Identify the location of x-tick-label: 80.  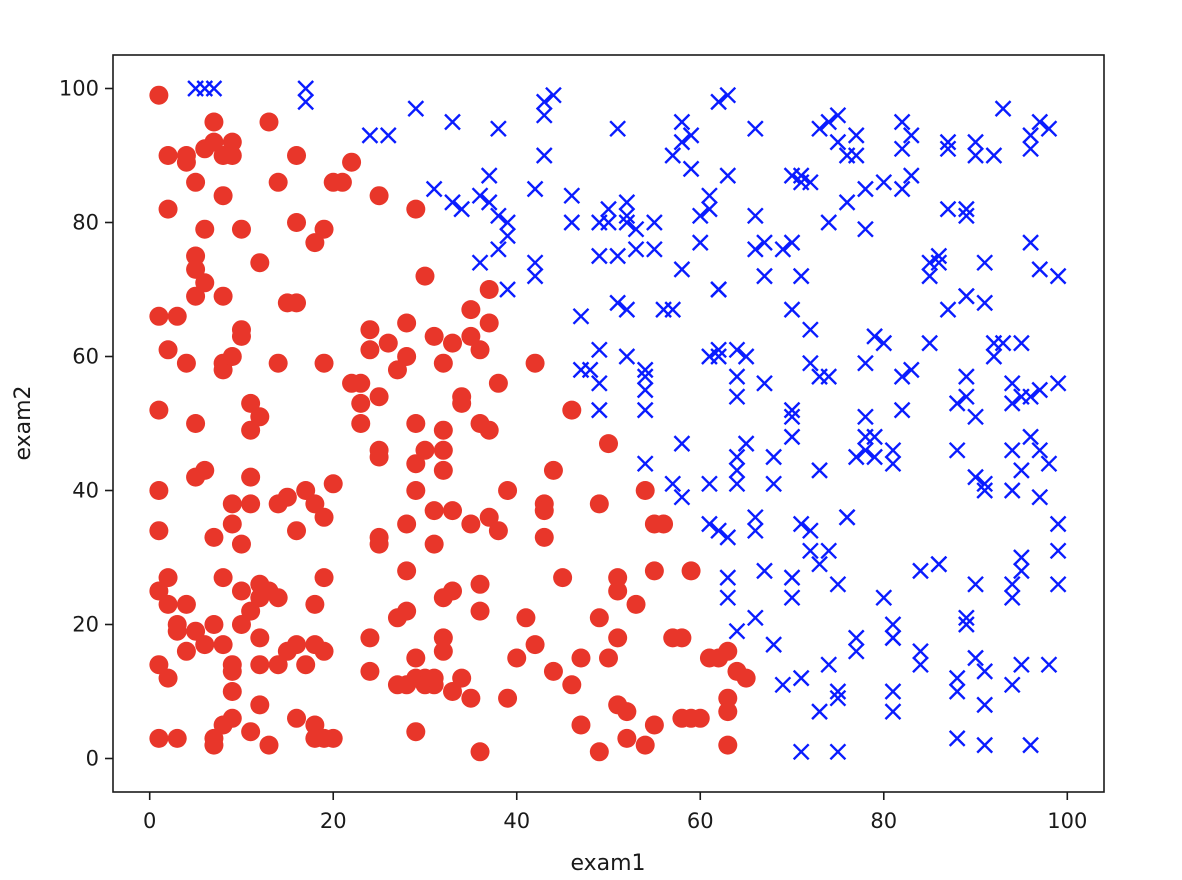
(883, 821).